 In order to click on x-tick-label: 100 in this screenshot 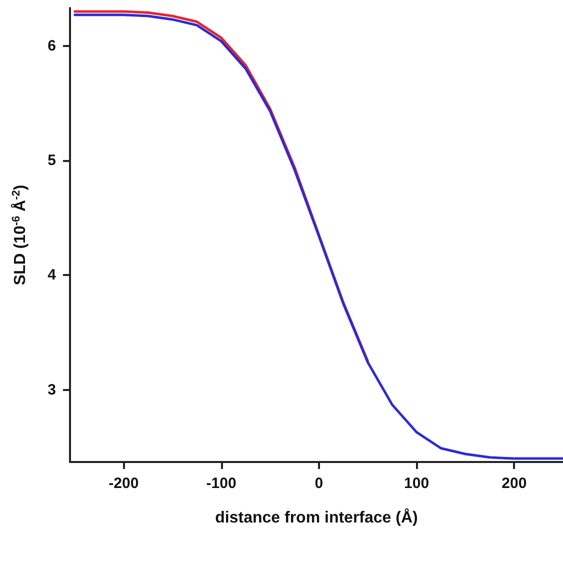, I will do `click(417, 483)`.